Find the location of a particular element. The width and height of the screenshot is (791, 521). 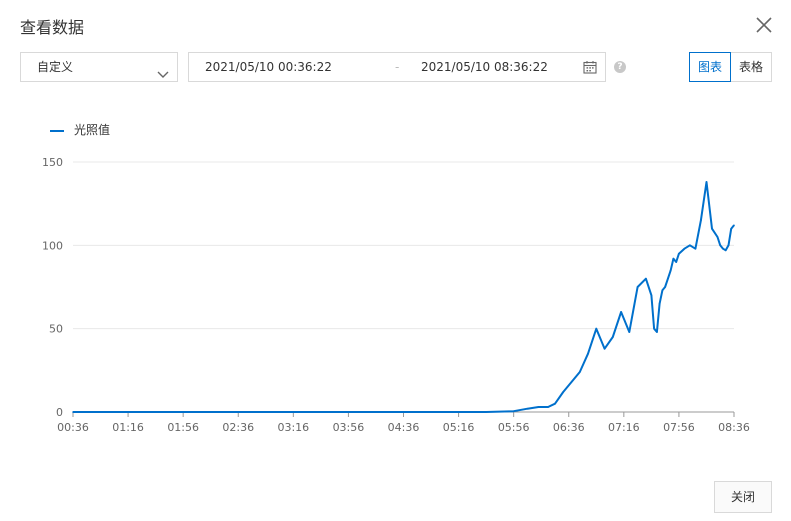

y-tick-label: 0 is located at coordinates (59, 412).